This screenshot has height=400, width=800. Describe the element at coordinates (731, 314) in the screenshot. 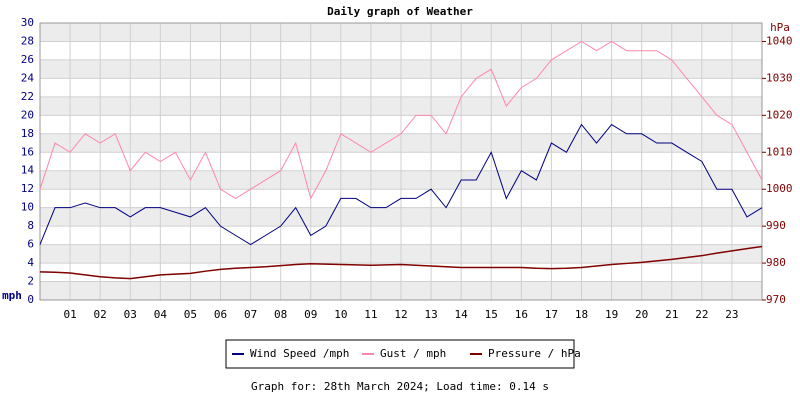

I see `x-tick-label: 23` at that location.